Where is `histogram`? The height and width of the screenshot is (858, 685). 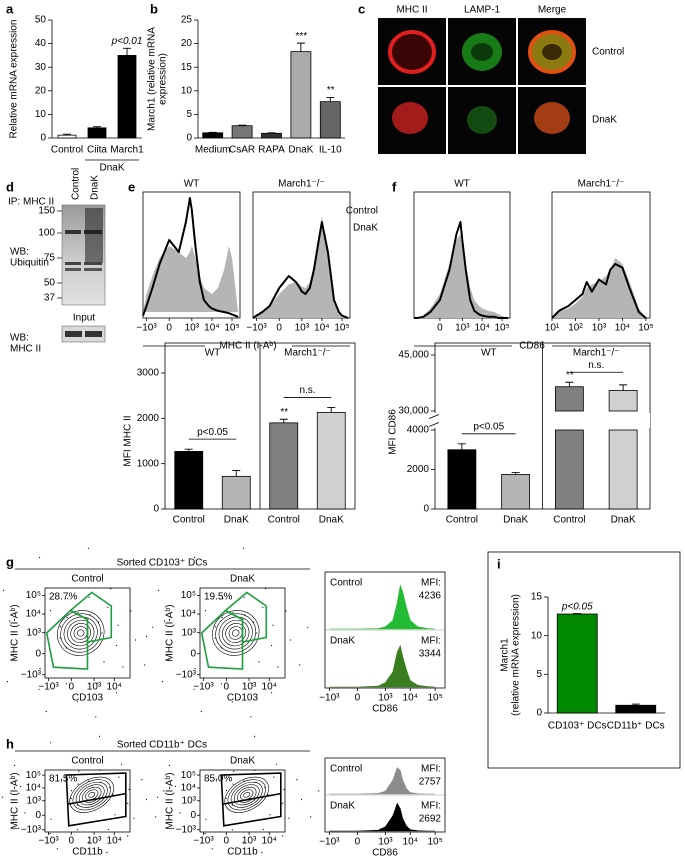 histogram is located at coordinates (382, 781).